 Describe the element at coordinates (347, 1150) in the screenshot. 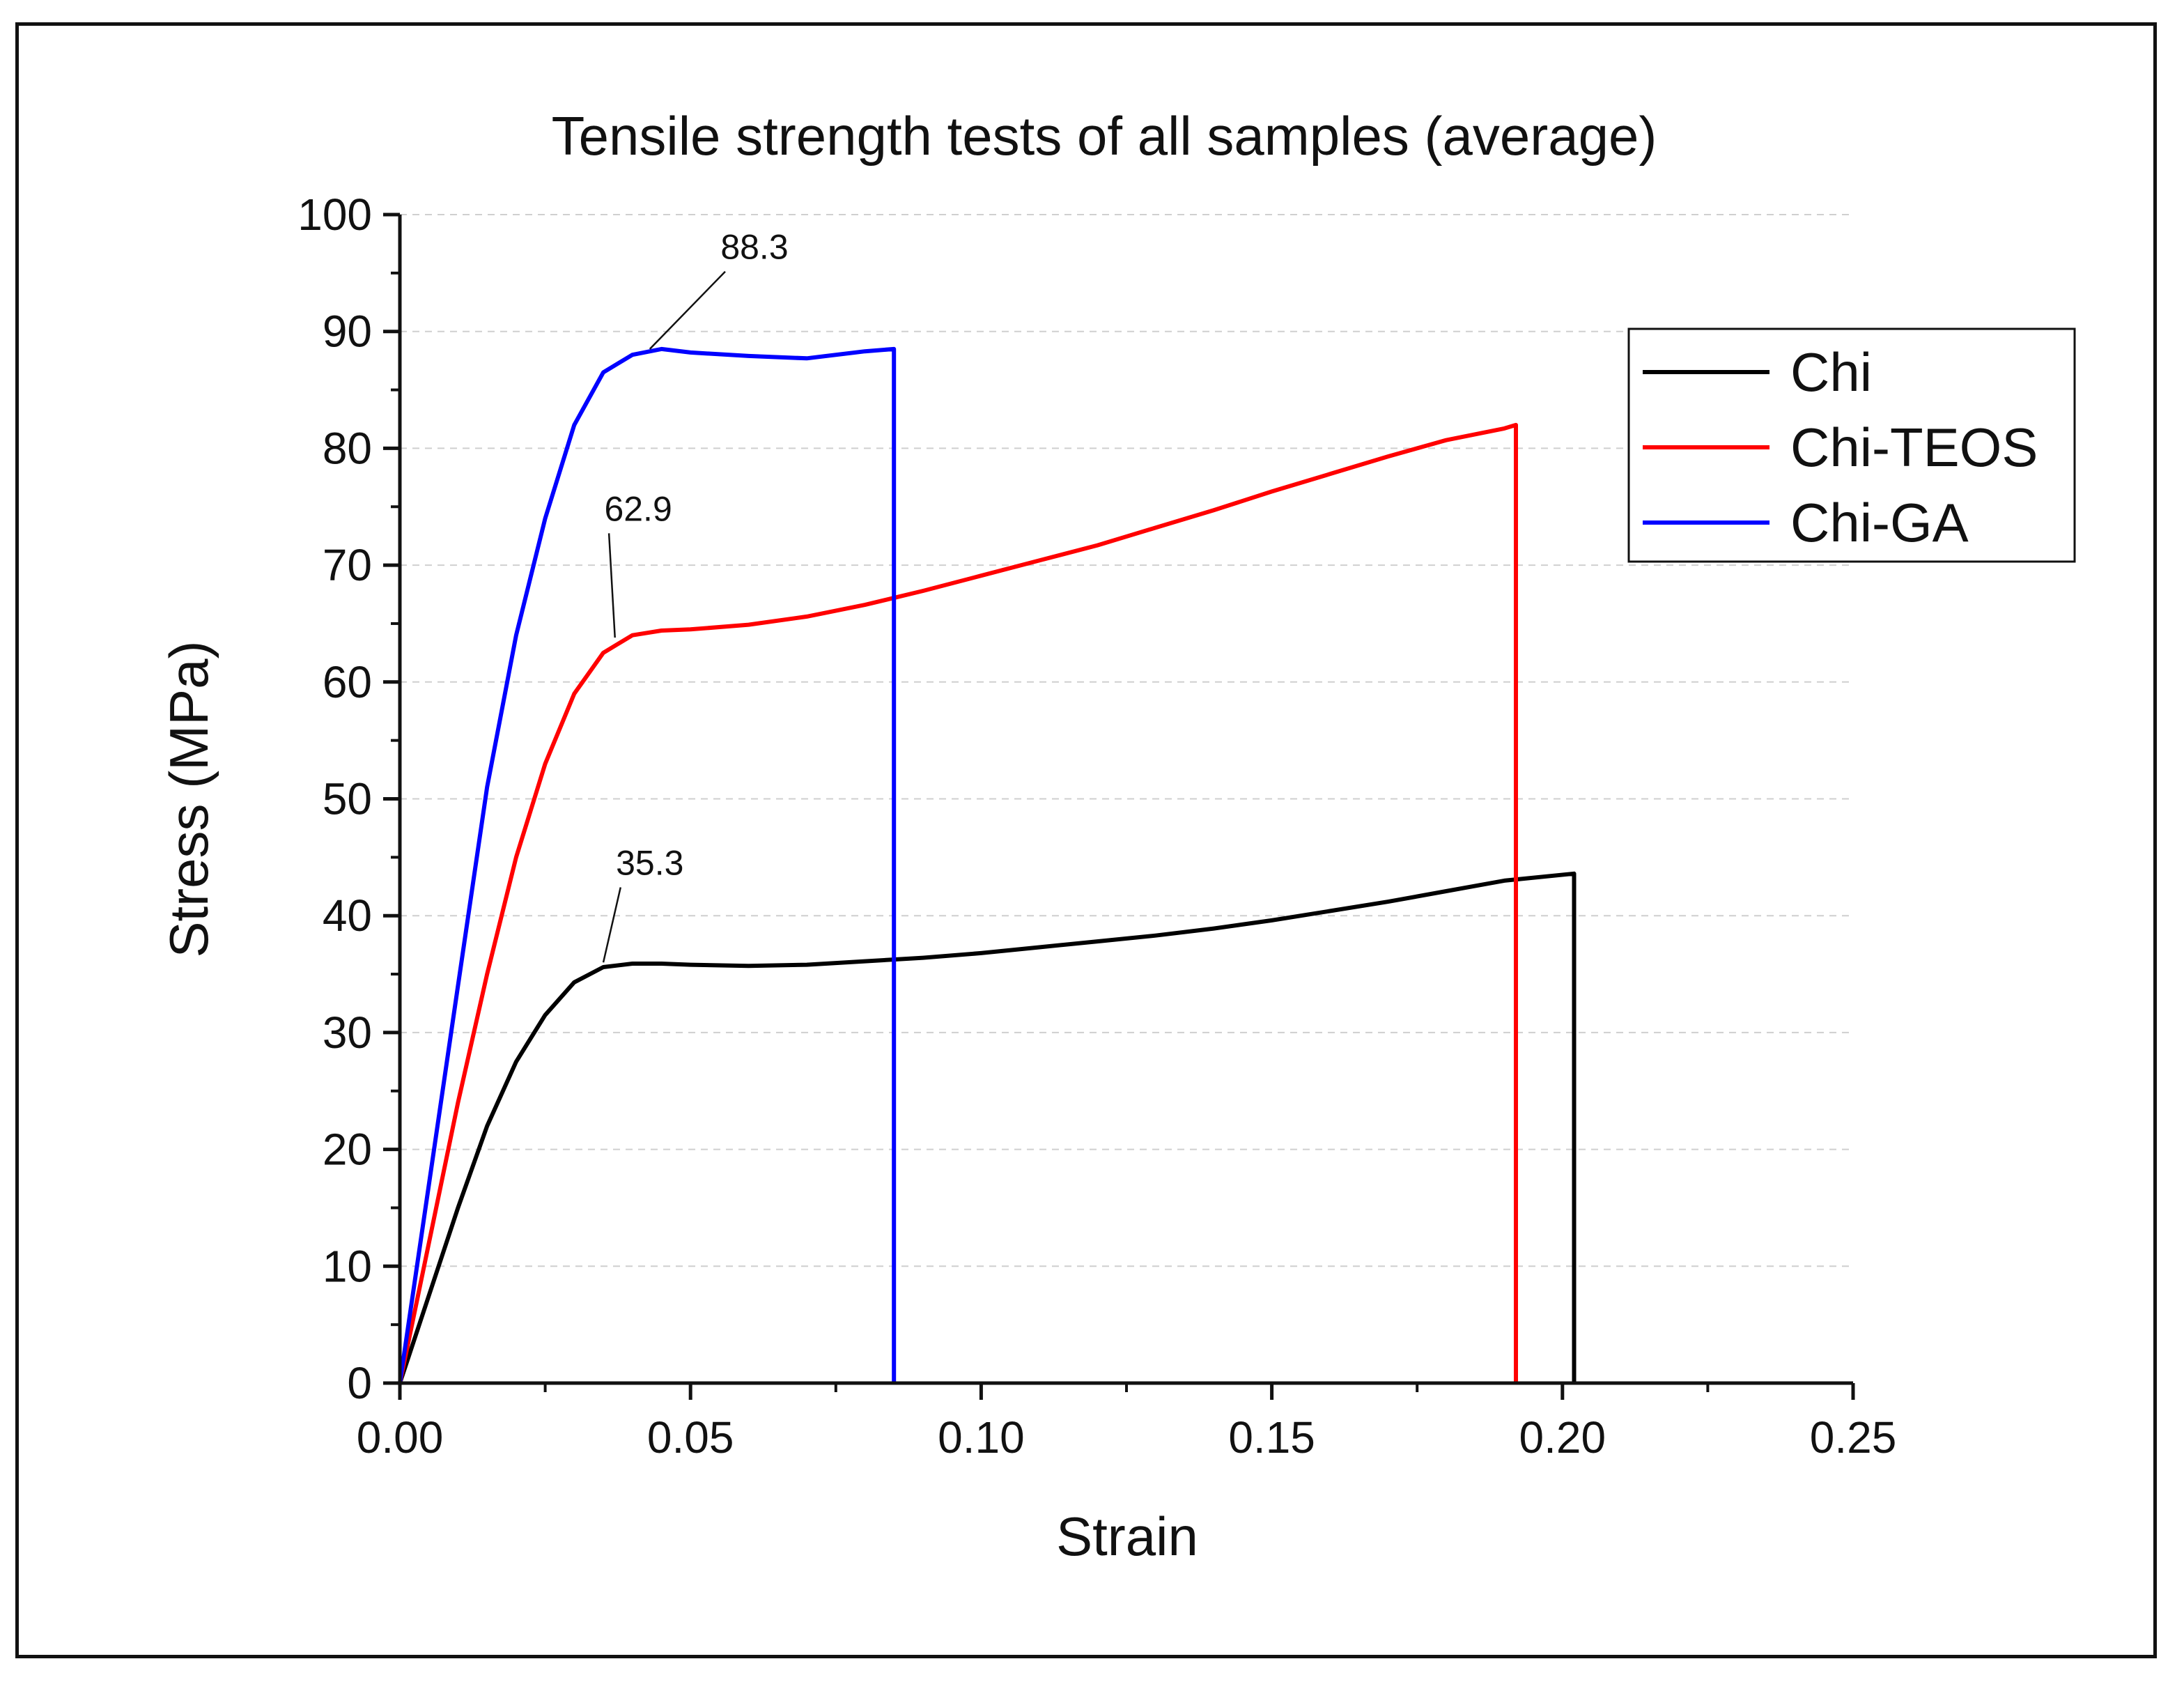

I see `y-tick-label-20: 20` at that location.